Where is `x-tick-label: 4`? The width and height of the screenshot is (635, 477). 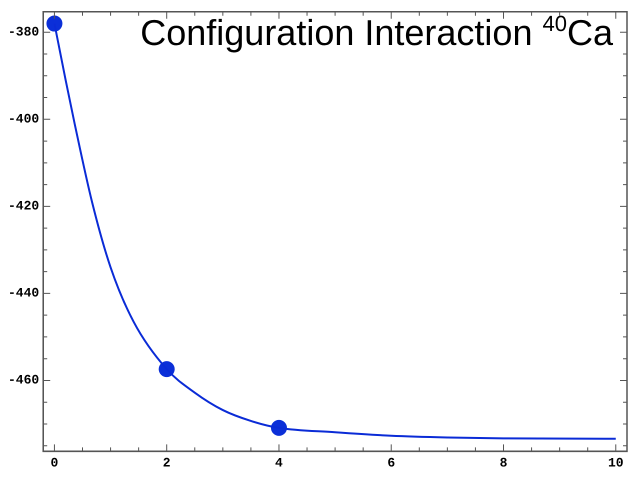 x-tick-label: 4 is located at coordinates (279, 462).